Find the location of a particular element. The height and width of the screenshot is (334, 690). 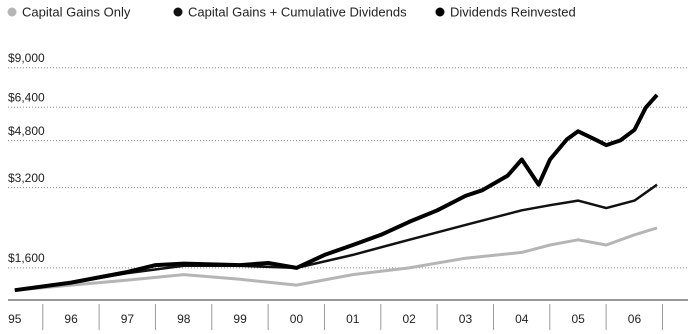

y-tick-label: $6,400 is located at coordinates (26, 97).